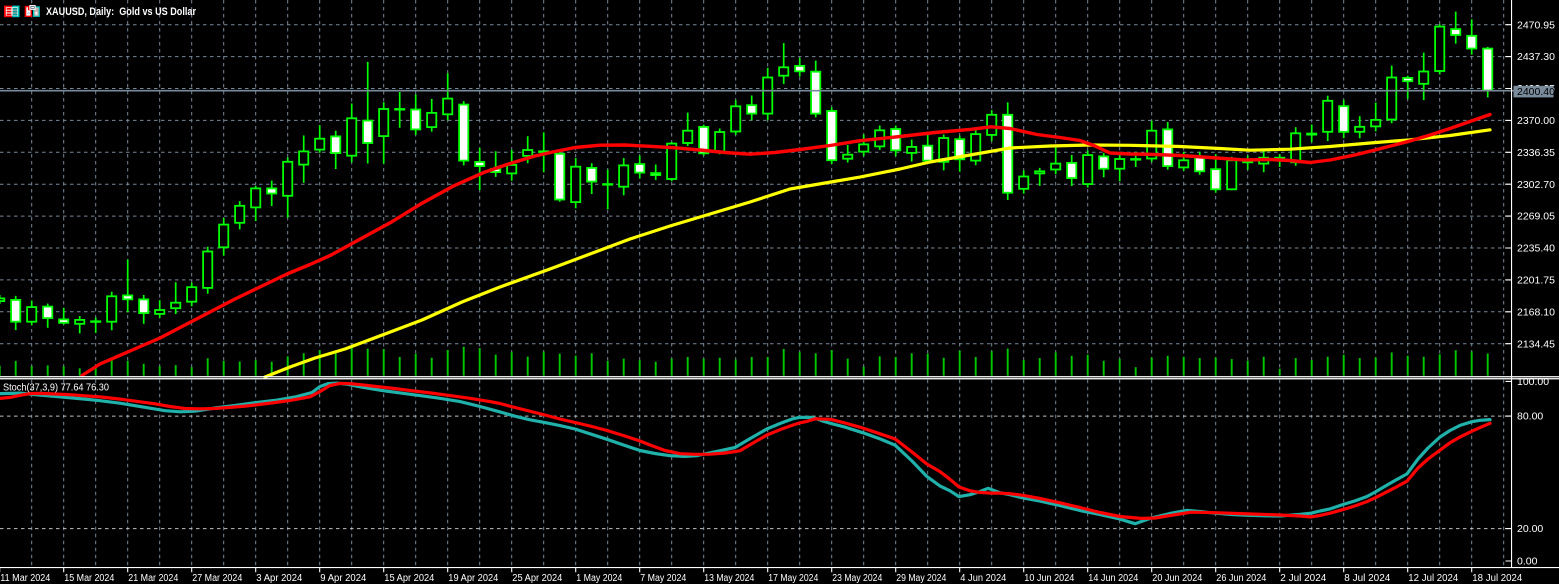 The image size is (1559, 584). What do you see at coordinates (1113, 578) in the screenshot?
I see `svg-text: 14 Jun 2024` at bounding box center [1113, 578].